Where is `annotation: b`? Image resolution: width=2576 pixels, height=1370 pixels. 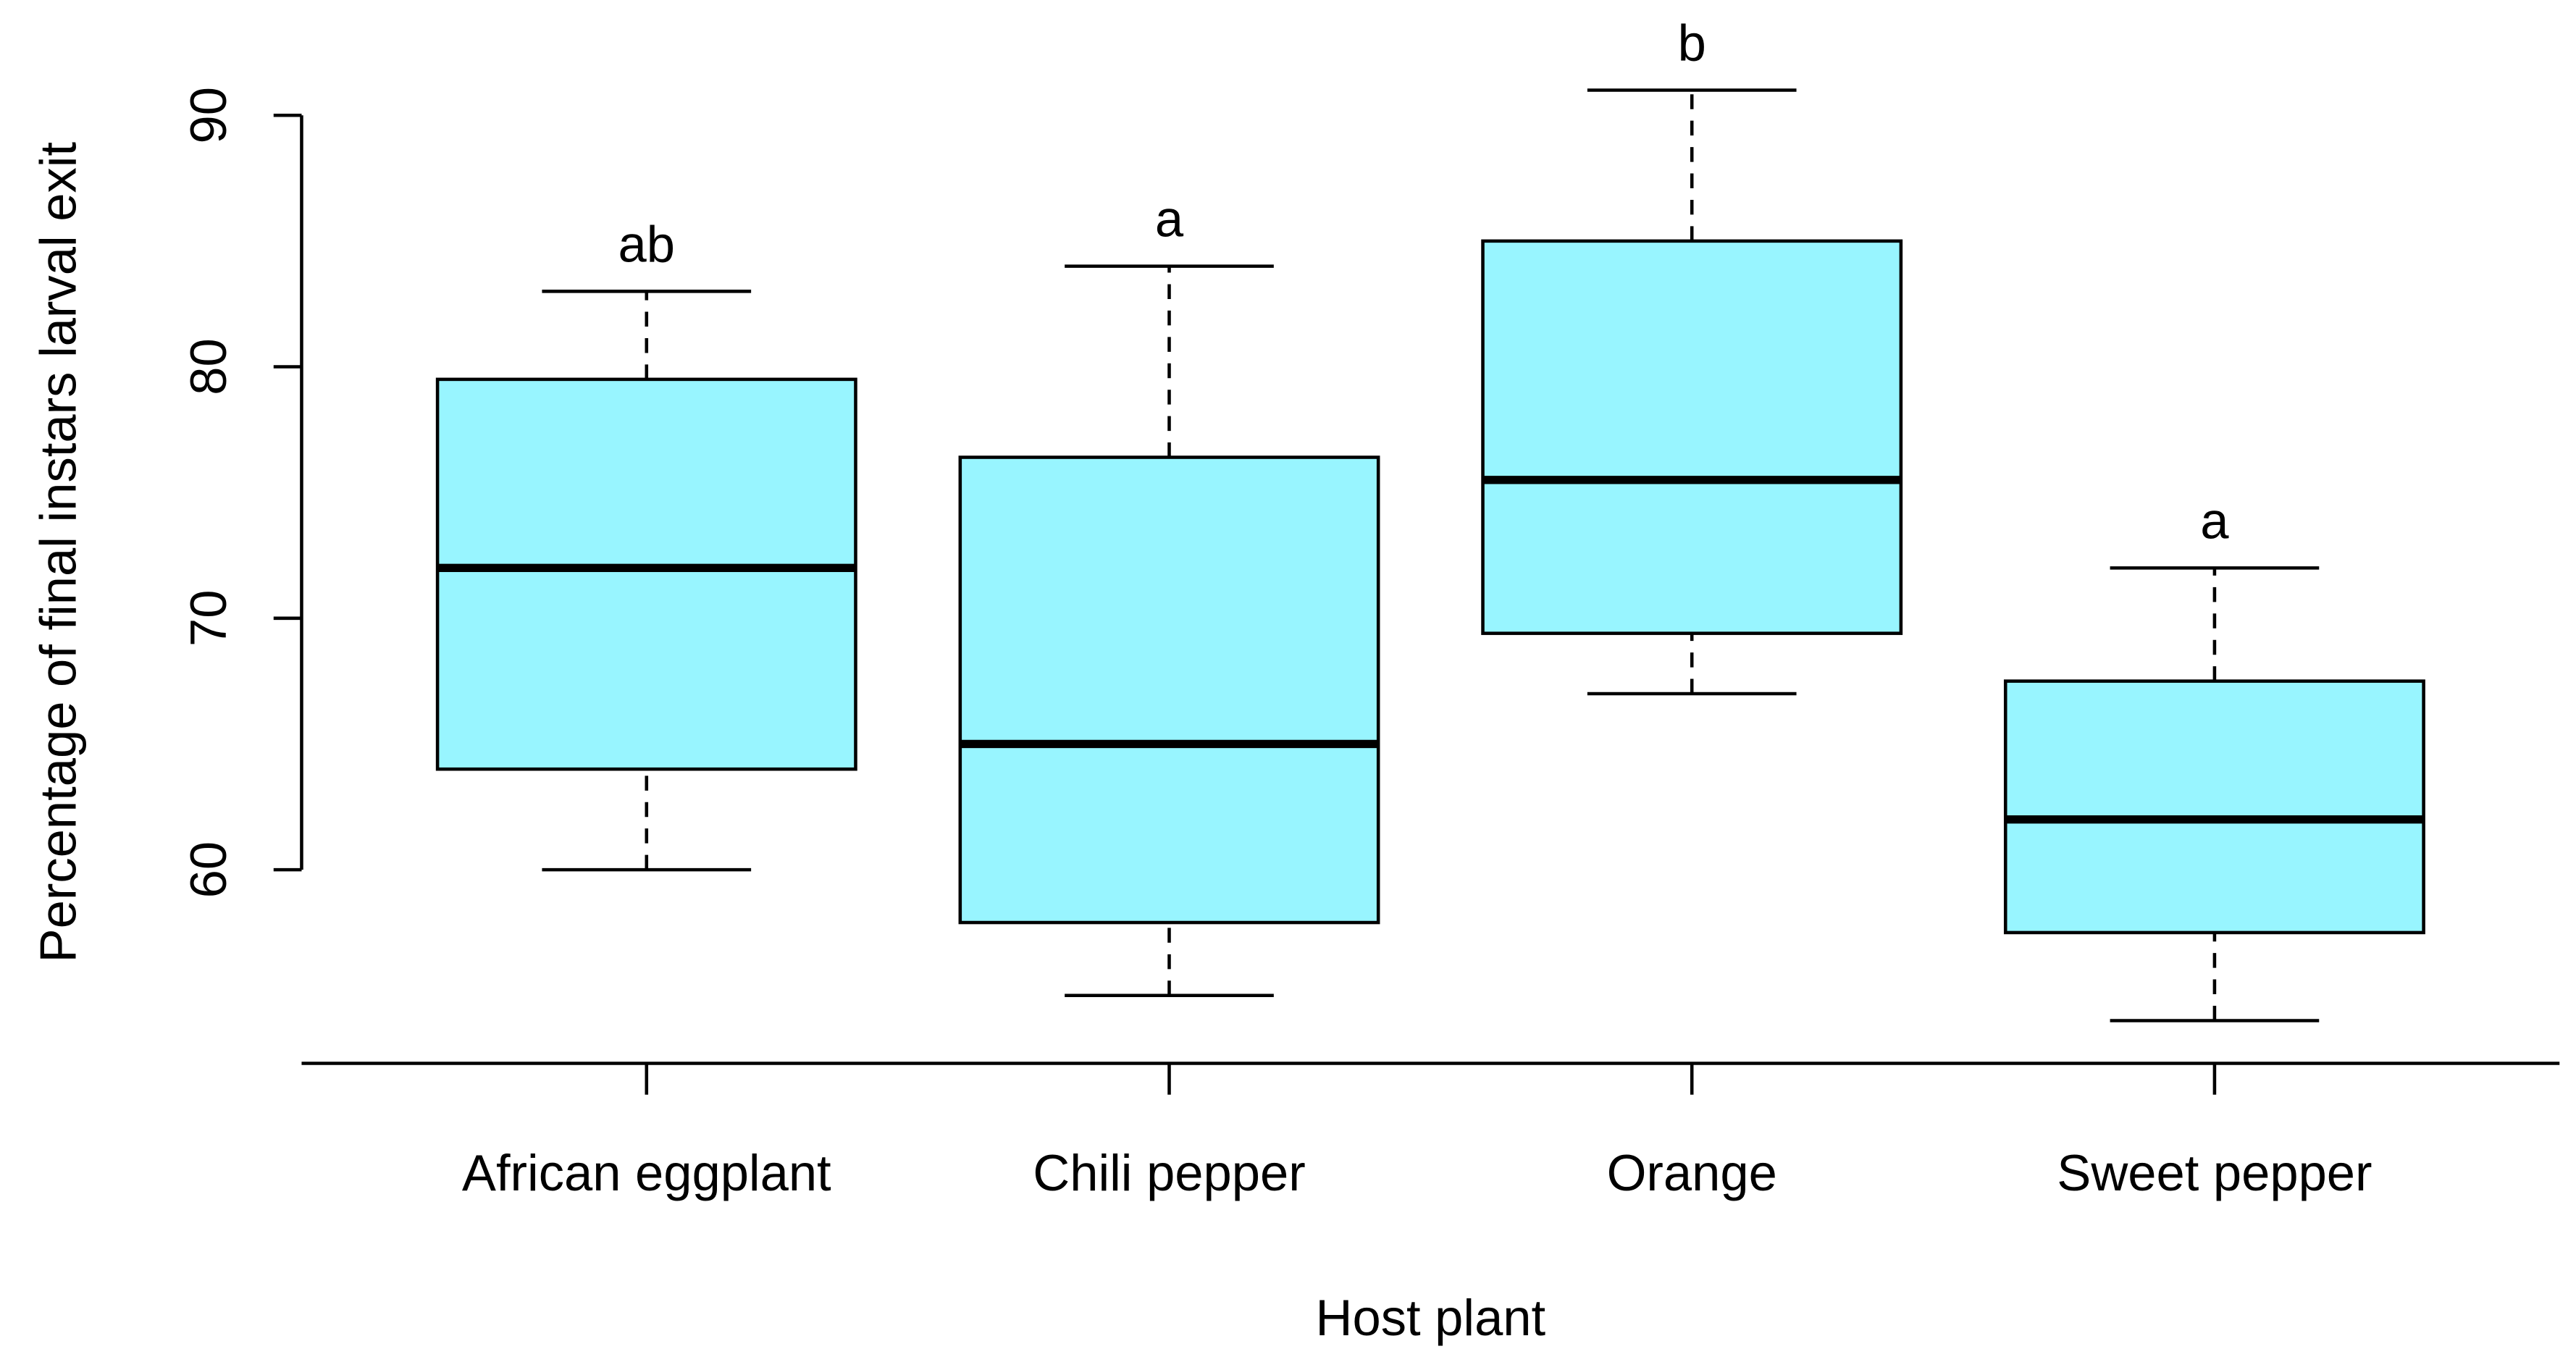
annotation: b is located at coordinates (1692, 42).